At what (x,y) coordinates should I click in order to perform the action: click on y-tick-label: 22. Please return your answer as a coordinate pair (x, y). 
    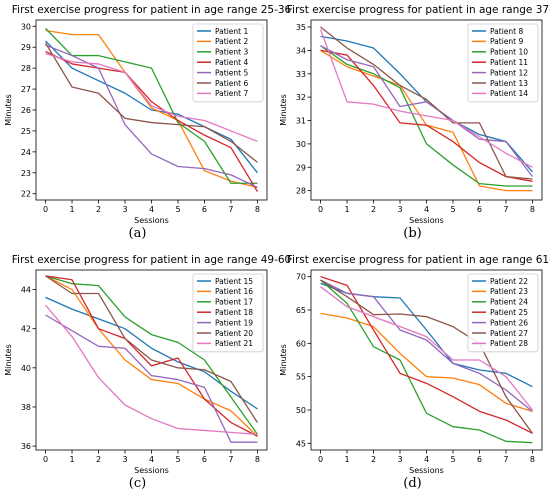
    Looking at the image, I should click on (26, 194).